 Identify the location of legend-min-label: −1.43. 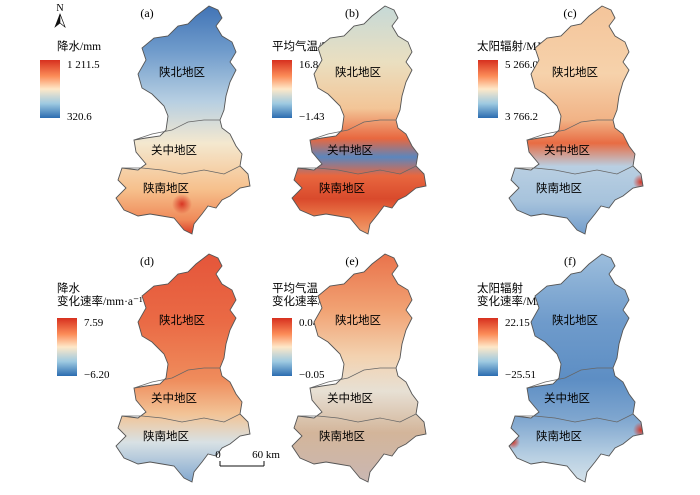
(312, 117).